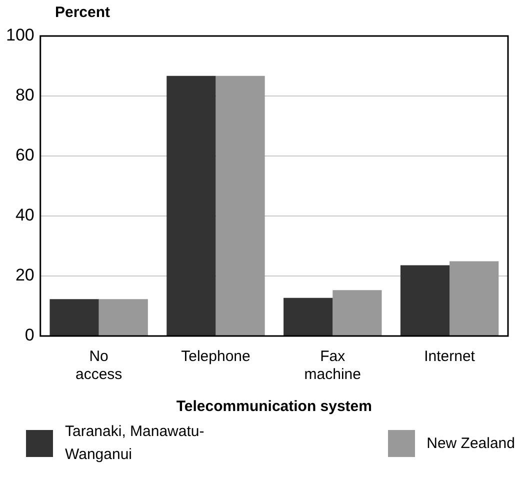 The height and width of the screenshot is (491, 515). Describe the element at coordinates (98, 366) in the screenshot. I see `x-tick-label: No access` at that location.